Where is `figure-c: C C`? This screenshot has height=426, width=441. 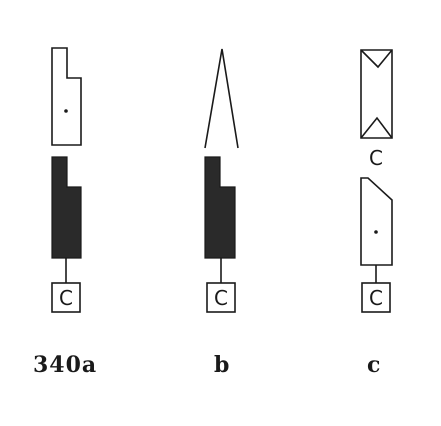
figure-c: C C is located at coordinates (376, 181).